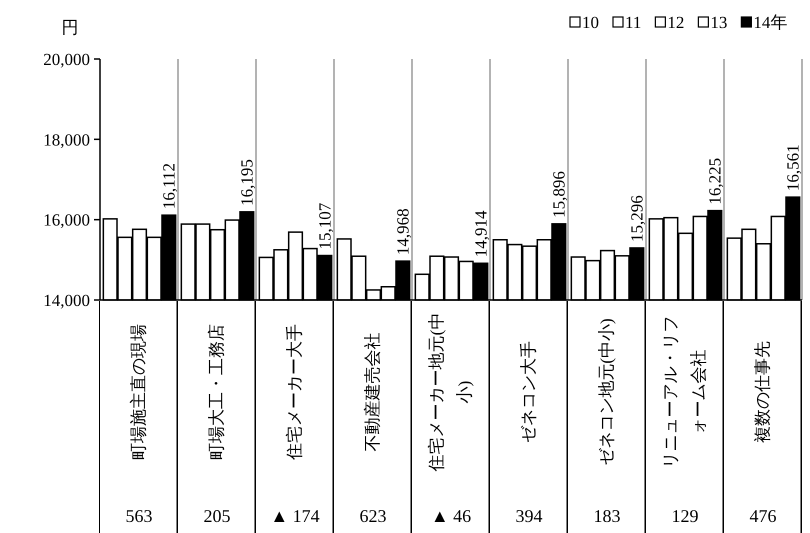 Image resolution: width=810 pixels, height=533 pixels. I want to click on legend-label: 14年, so click(770, 22).